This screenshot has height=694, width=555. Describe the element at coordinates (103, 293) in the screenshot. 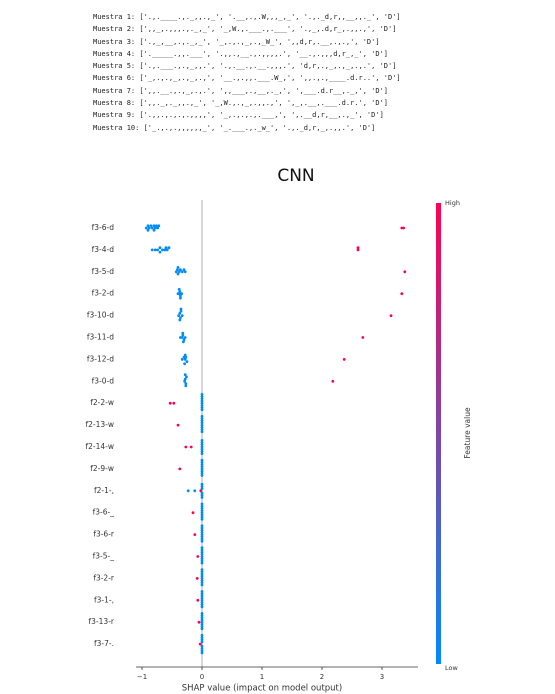

I see `feature-label: f3-2-d` at that location.